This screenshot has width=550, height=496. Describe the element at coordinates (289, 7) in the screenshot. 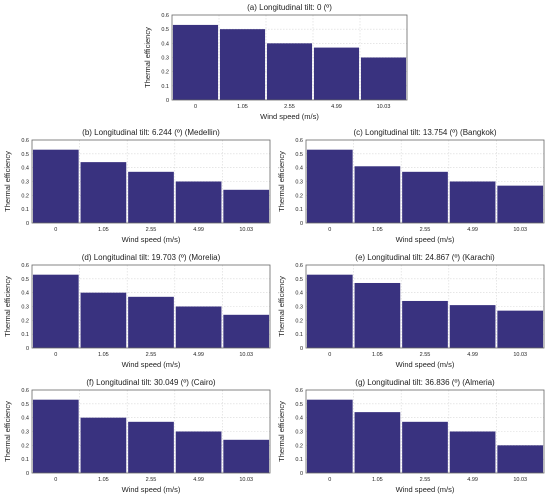

I see `chart-title: (a) Longitudinal tilt: 0 (º)` at that location.